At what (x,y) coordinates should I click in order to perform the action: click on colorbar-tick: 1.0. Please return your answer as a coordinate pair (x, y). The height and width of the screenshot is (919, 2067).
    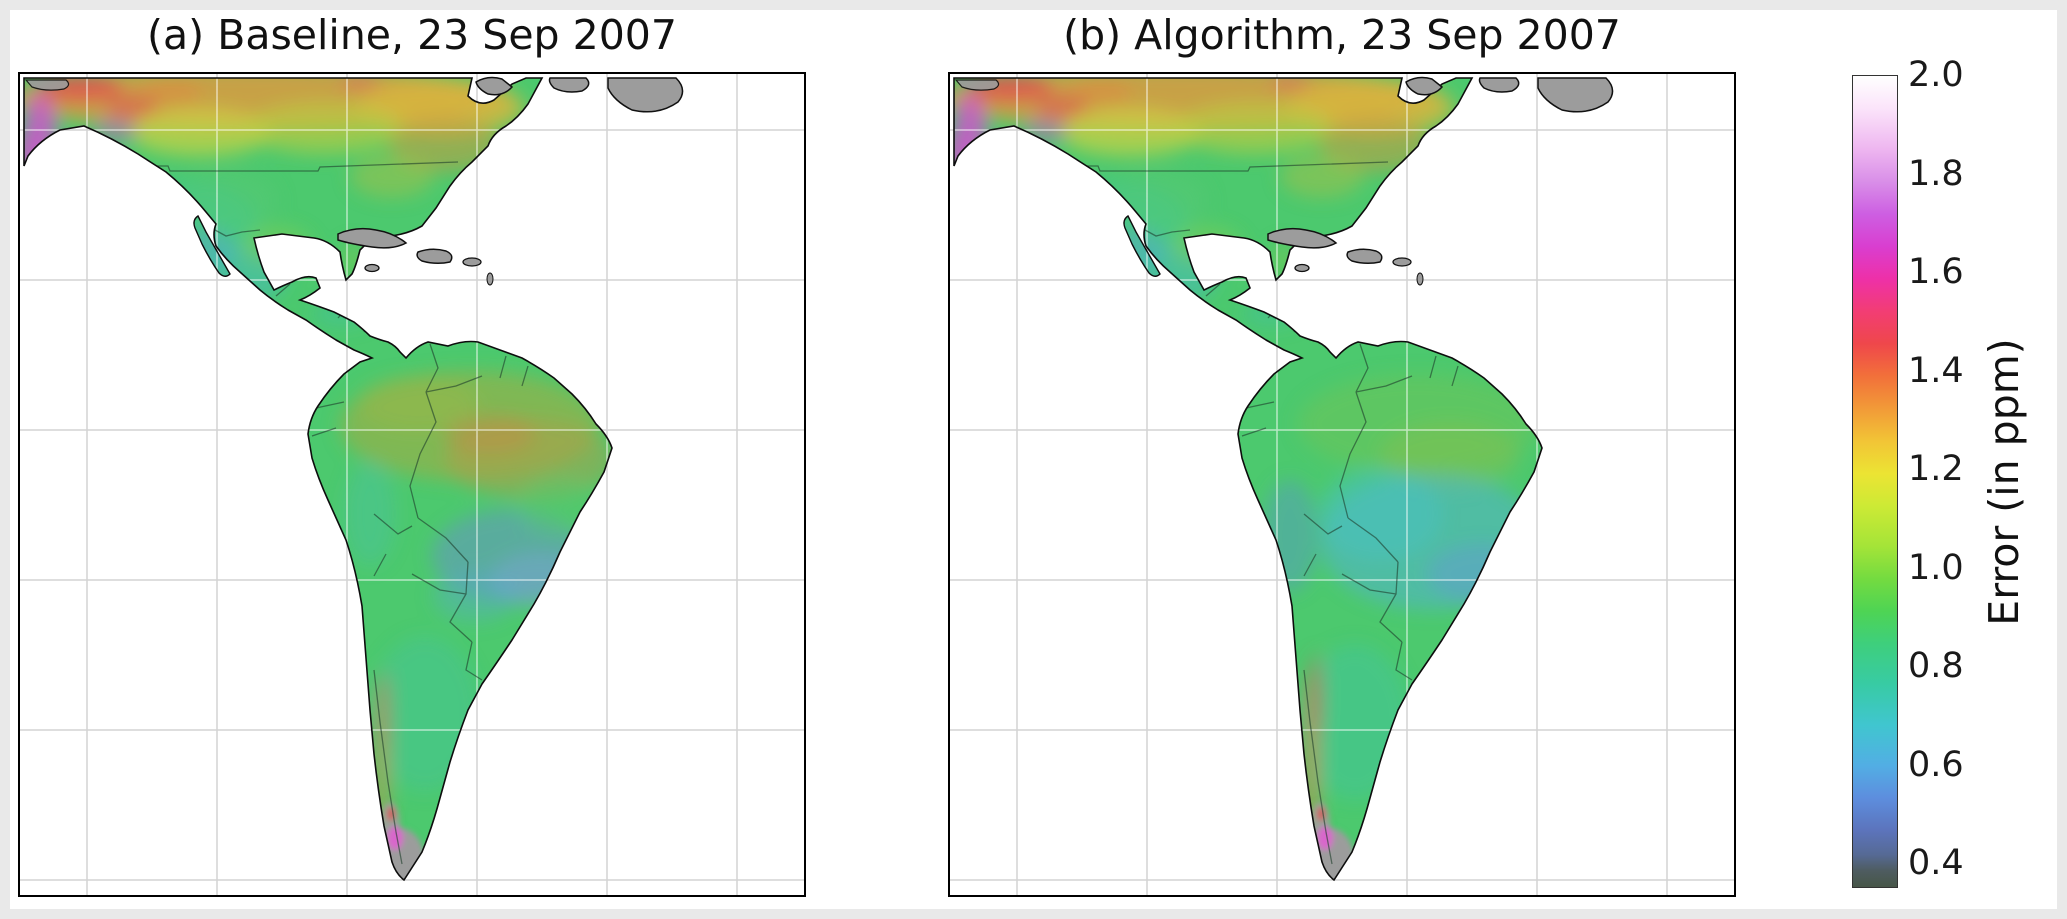
    Looking at the image, I should click on (1936, 567).